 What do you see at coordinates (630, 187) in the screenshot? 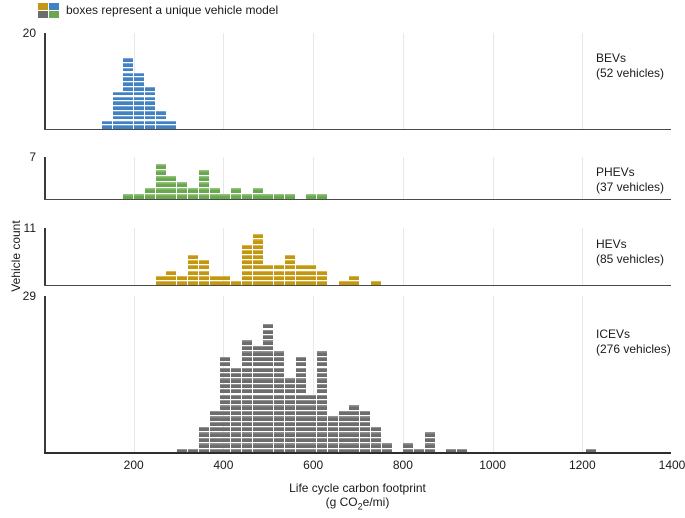
I see `panel-label-count: (37 vehicles)` at bounding box center [630, 187].